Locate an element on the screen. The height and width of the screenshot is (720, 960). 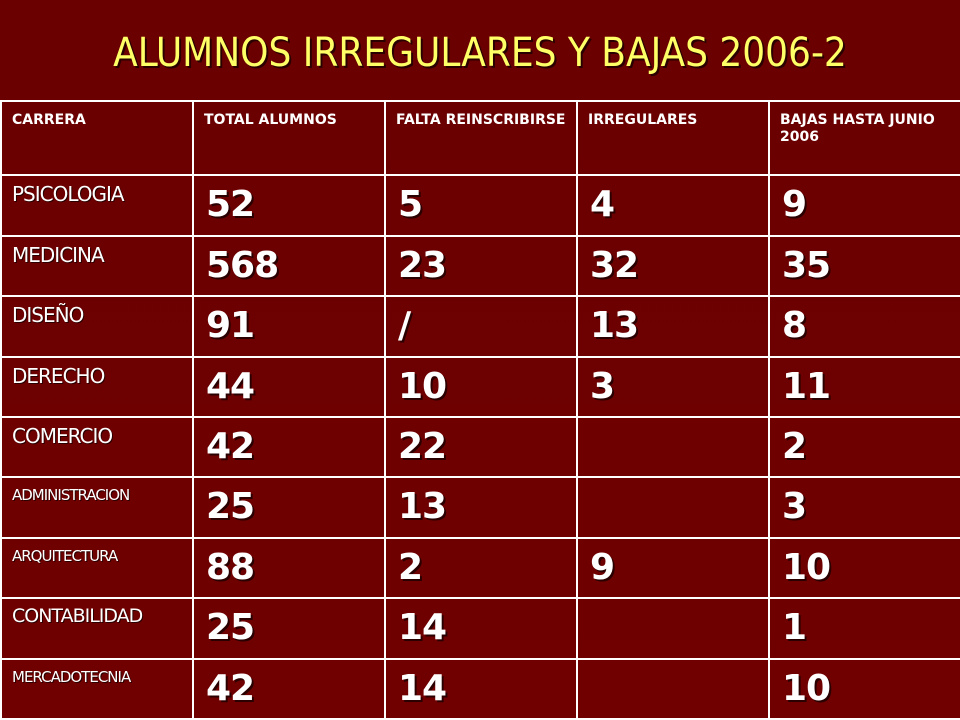
cell-bajas: 11 is located at coordinates (864, 387).